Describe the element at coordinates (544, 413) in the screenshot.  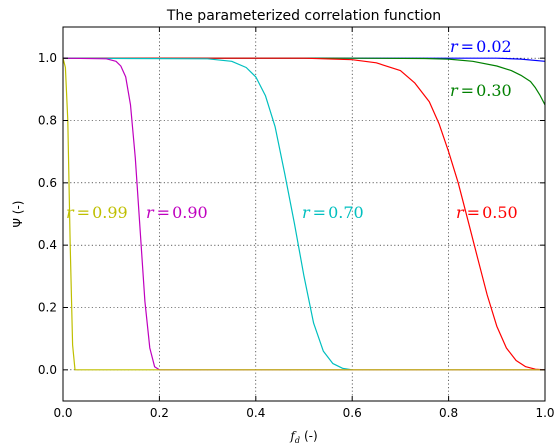
I see `x-tick-label: 1.0` at that location.